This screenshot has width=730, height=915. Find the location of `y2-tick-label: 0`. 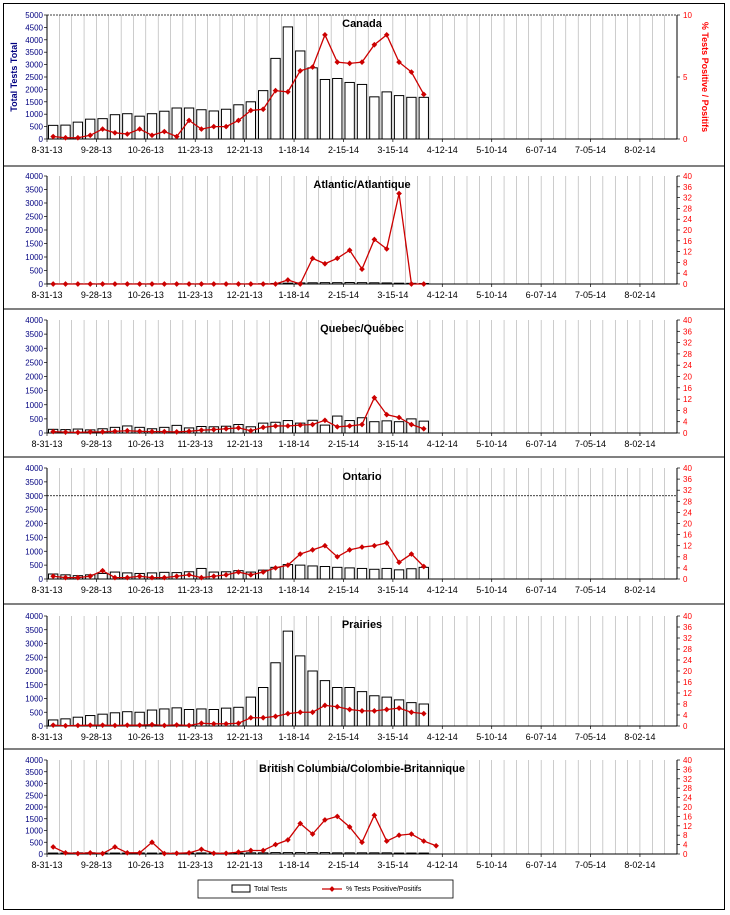

y2-tick-label: 0 is located at coordinates (685, 139).